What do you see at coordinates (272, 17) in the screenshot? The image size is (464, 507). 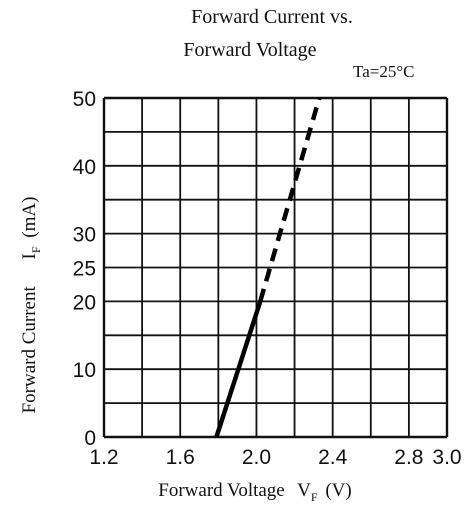 I see `chart-title-line-1: Forward Current vs.` at bounding box center [272, 17].